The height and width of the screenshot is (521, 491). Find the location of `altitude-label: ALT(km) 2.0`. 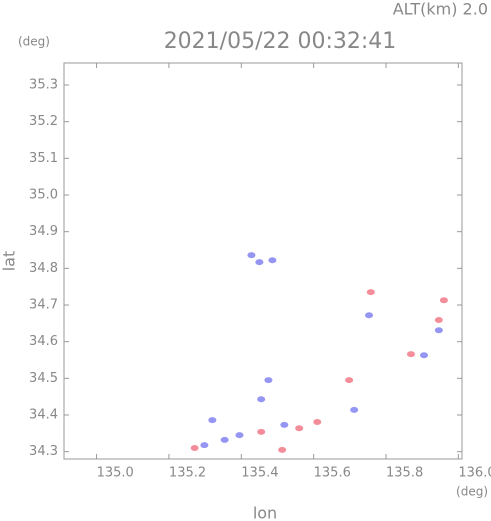

altitude-label: ALT(km) 2.0 is located at coordinates (440, 9).